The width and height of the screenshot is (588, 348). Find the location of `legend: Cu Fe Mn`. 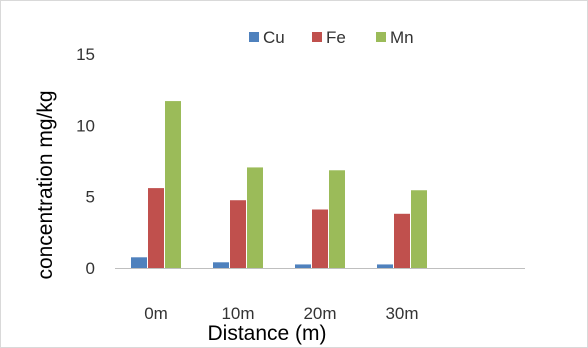

legend: Cu Fe Mn is located at coordinates (331, 37).